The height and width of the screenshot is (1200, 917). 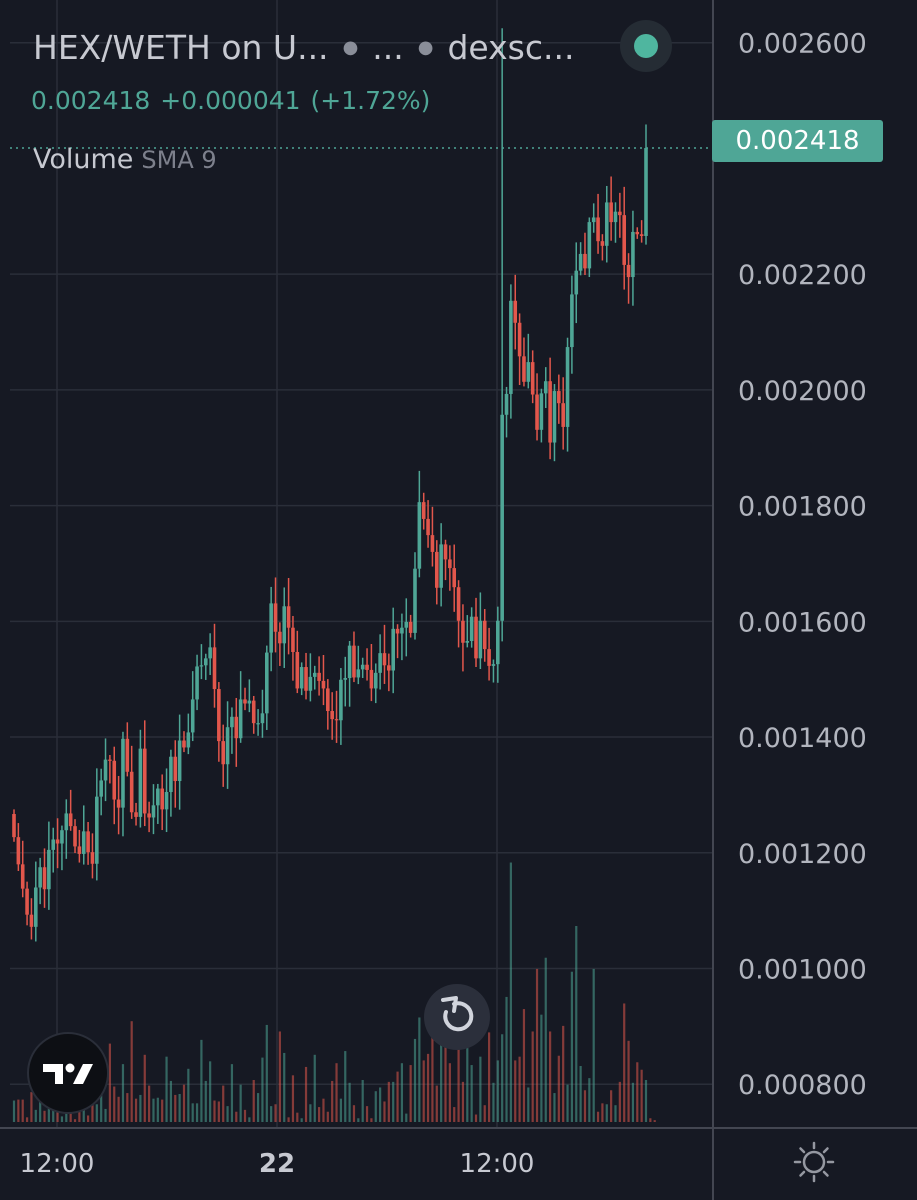 I want to click on price-tick-label: 0.000800, so click(x=802, y=1085).